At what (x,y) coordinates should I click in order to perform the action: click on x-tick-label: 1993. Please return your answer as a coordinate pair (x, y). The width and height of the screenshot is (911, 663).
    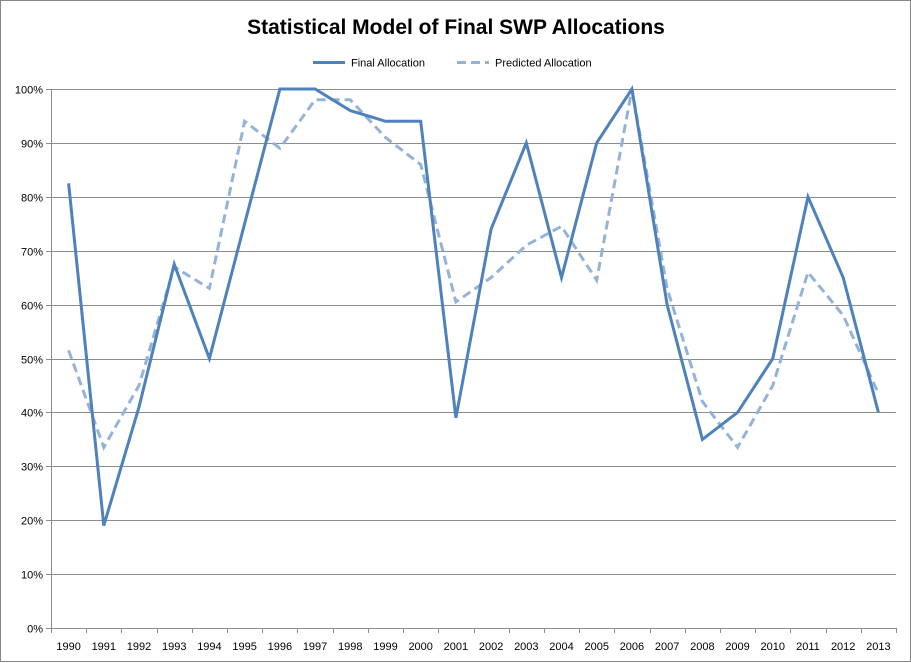
    Looking at the image, I should click on (174, 647).